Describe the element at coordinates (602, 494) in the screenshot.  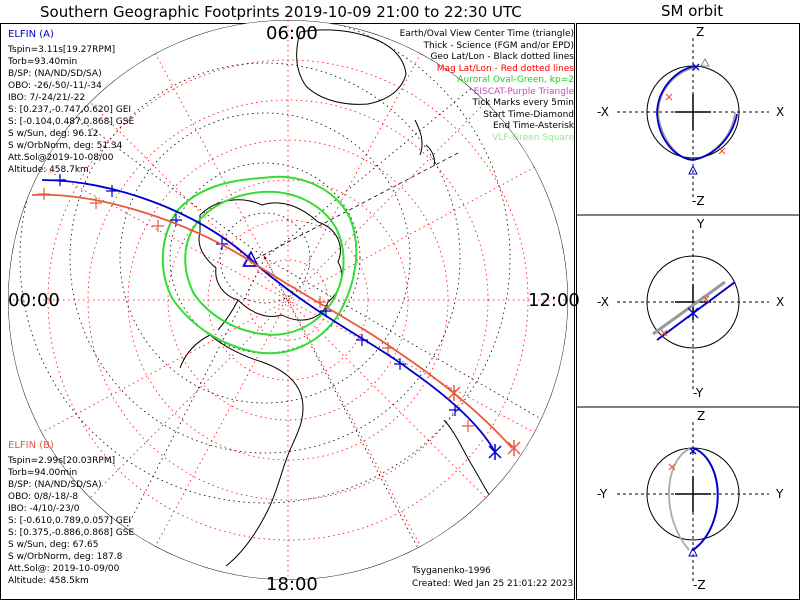
I see `orbit3-left-label: -Y` at that location.